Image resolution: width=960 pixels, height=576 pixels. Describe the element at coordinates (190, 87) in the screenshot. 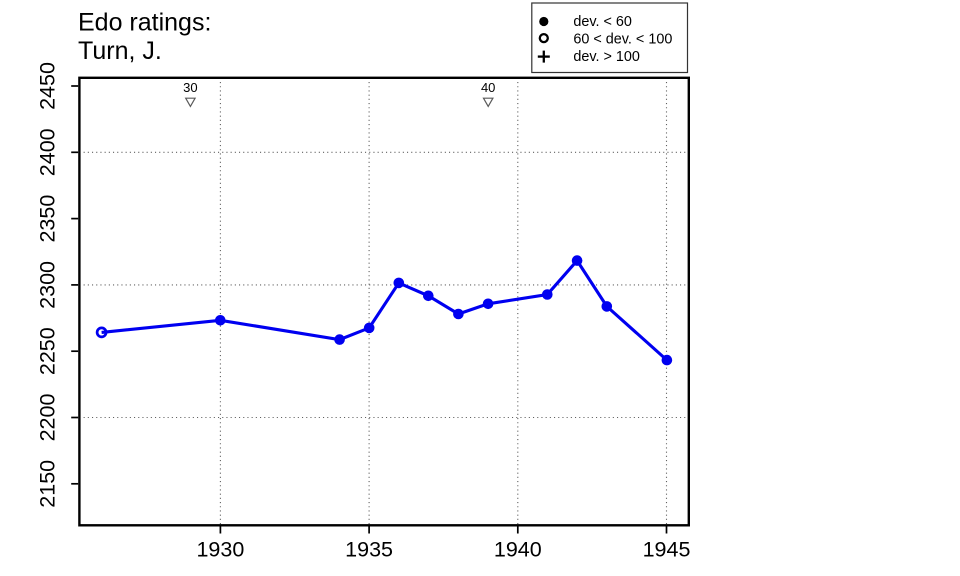

I see `svg-text: 30` at that location.